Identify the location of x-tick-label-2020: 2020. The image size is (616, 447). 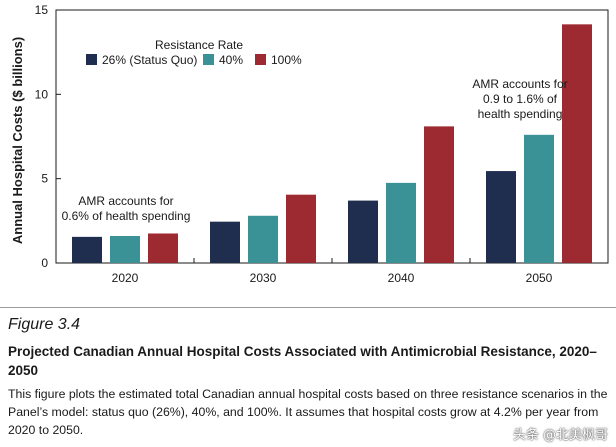
(125, 278).